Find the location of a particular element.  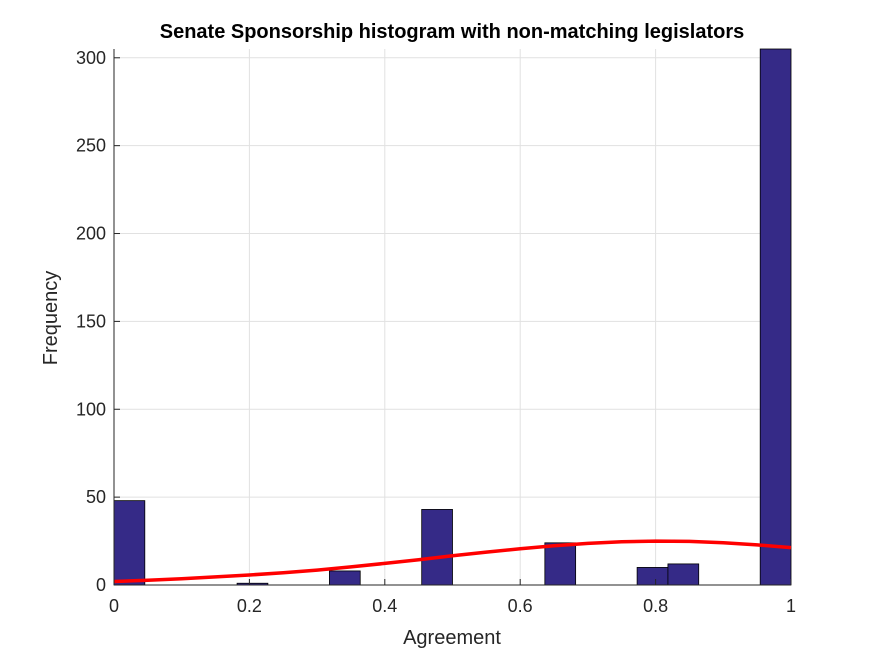

fit-curve-layer is located at coordinates (452, 561).